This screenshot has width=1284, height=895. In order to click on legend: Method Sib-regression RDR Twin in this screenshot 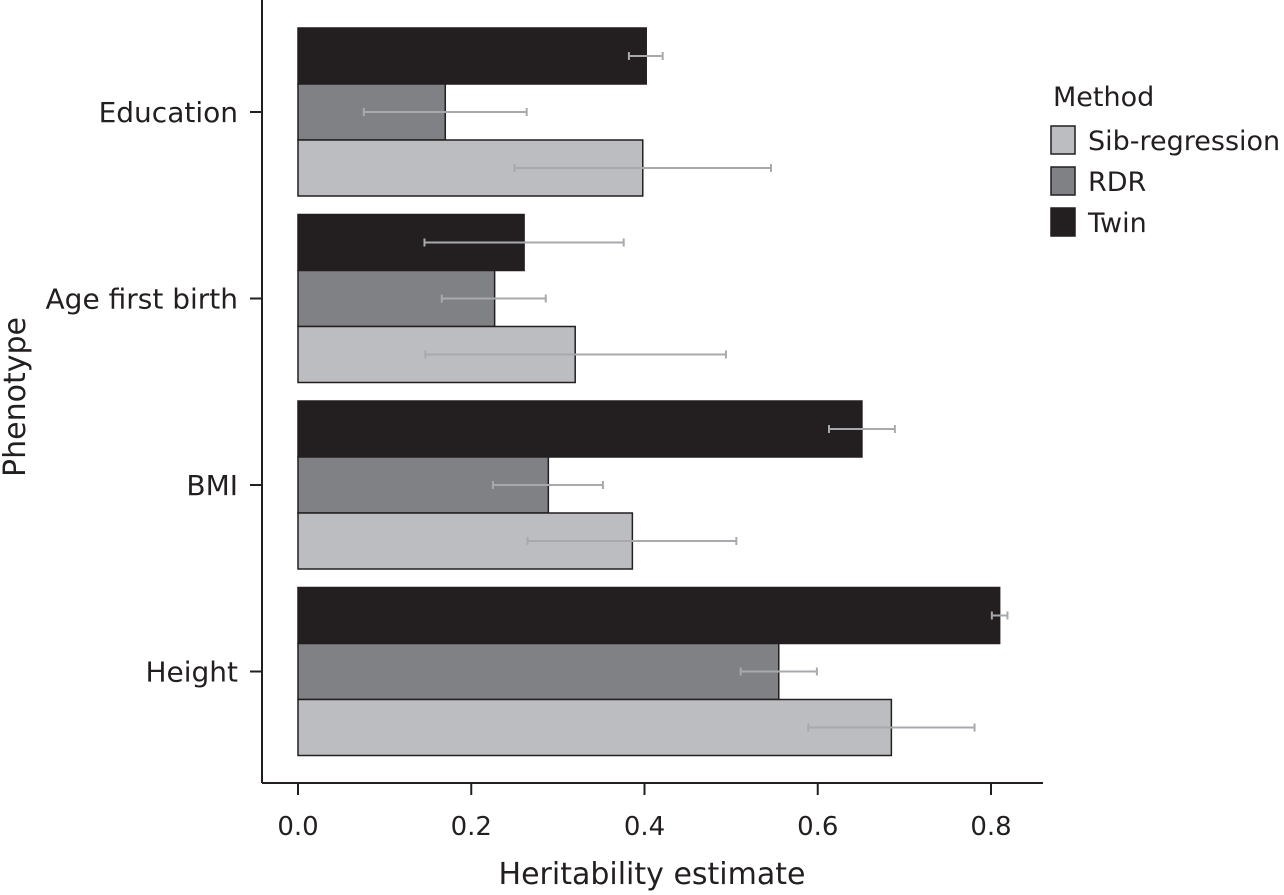, I will do `click(1165, 160)`.